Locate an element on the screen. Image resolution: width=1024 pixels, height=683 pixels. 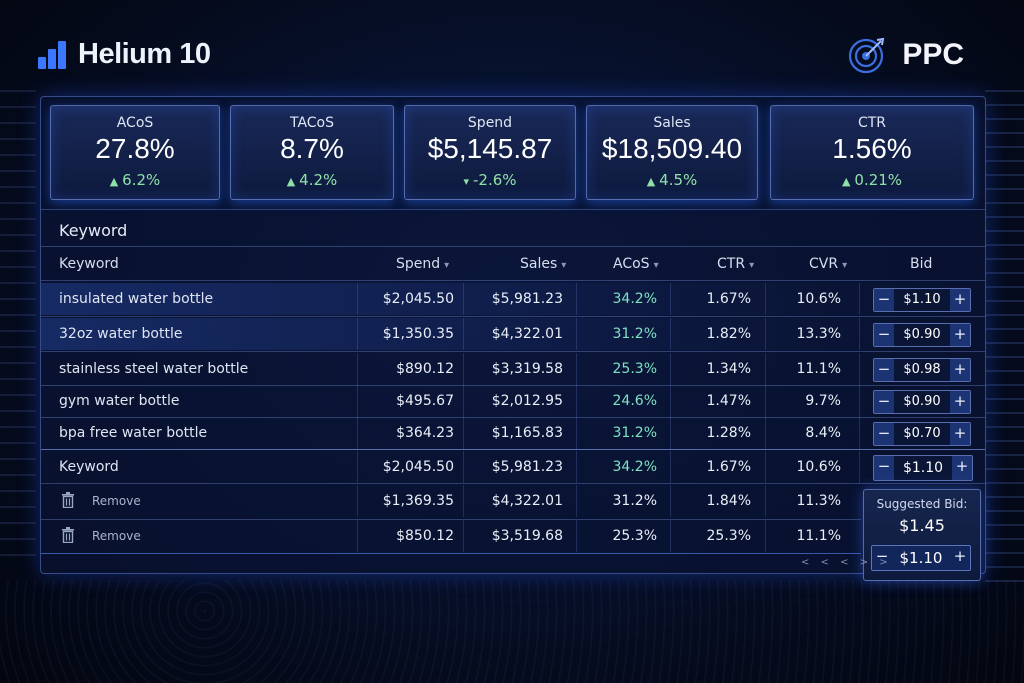
metric-card-sales: Sales $18,509.40 ▲ 4.5% is located at coordinates (672, 152).